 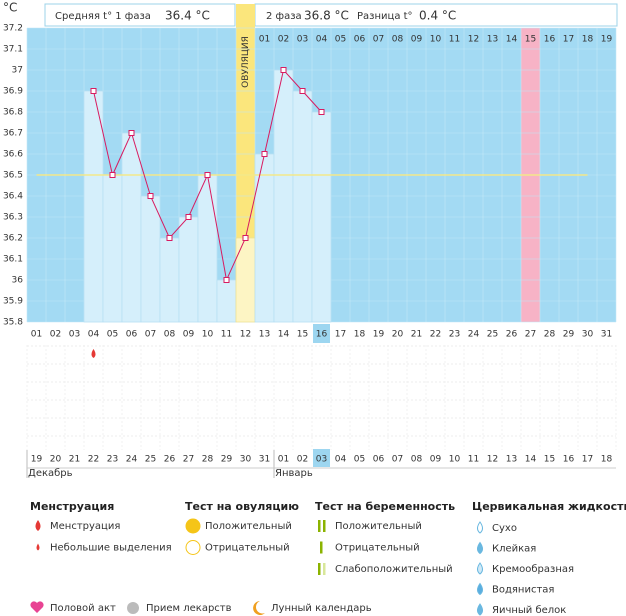 I want to click on x-tick-label: 08, so click(x=170, y=335).